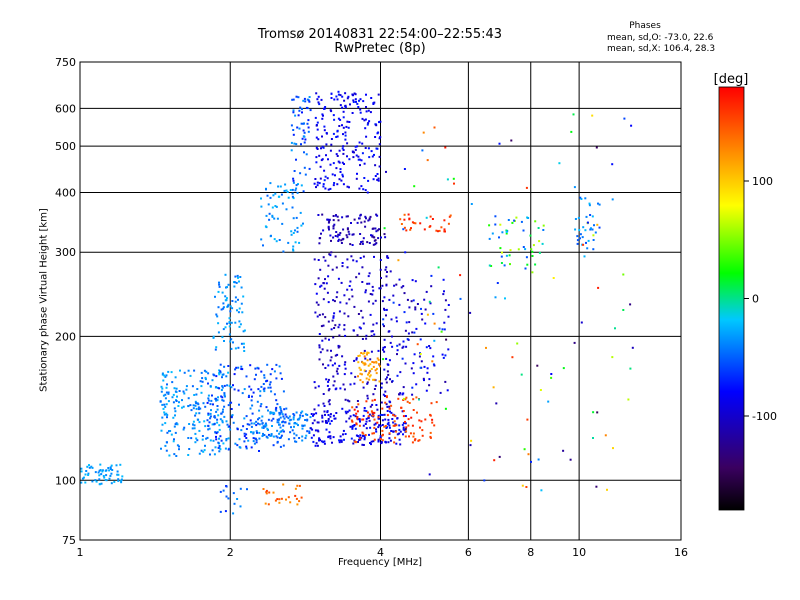 The height and width of the screenshot is (600, 800). What do you see at coordinates (579, 552) in the screenshot?
I see `x-tick-label: 10` at bounding box center [579, 552].